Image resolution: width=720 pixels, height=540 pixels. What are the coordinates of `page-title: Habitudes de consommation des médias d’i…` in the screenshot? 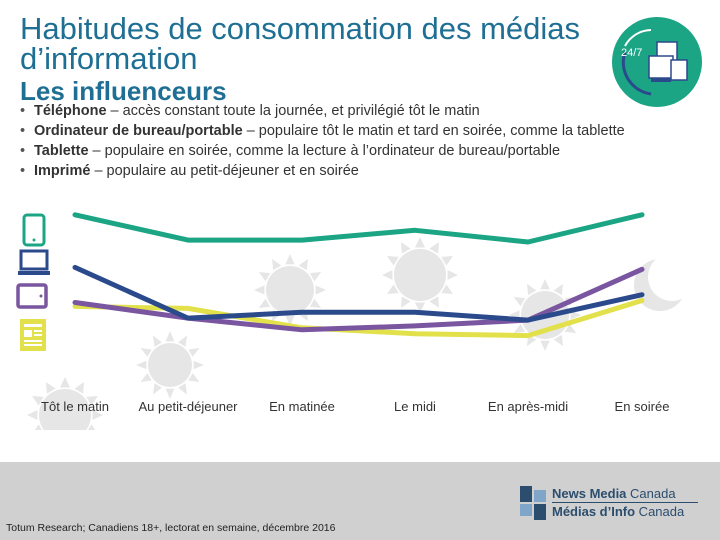 It's located at (300, 43).